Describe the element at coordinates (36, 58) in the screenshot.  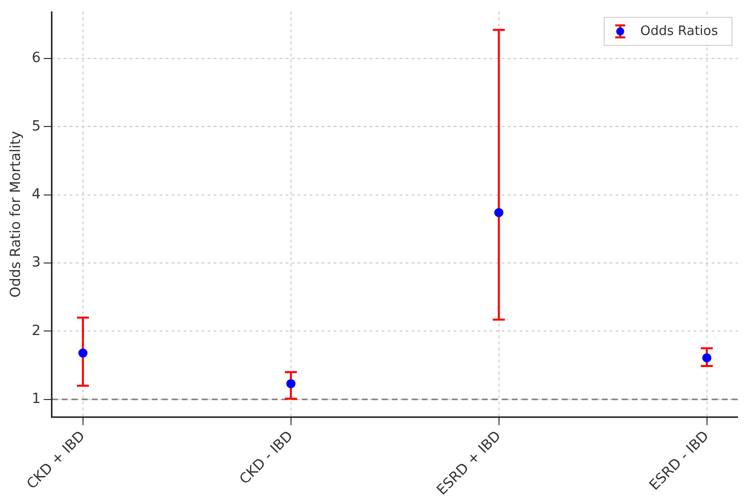
I see `y-tick-label: 6` at that location.